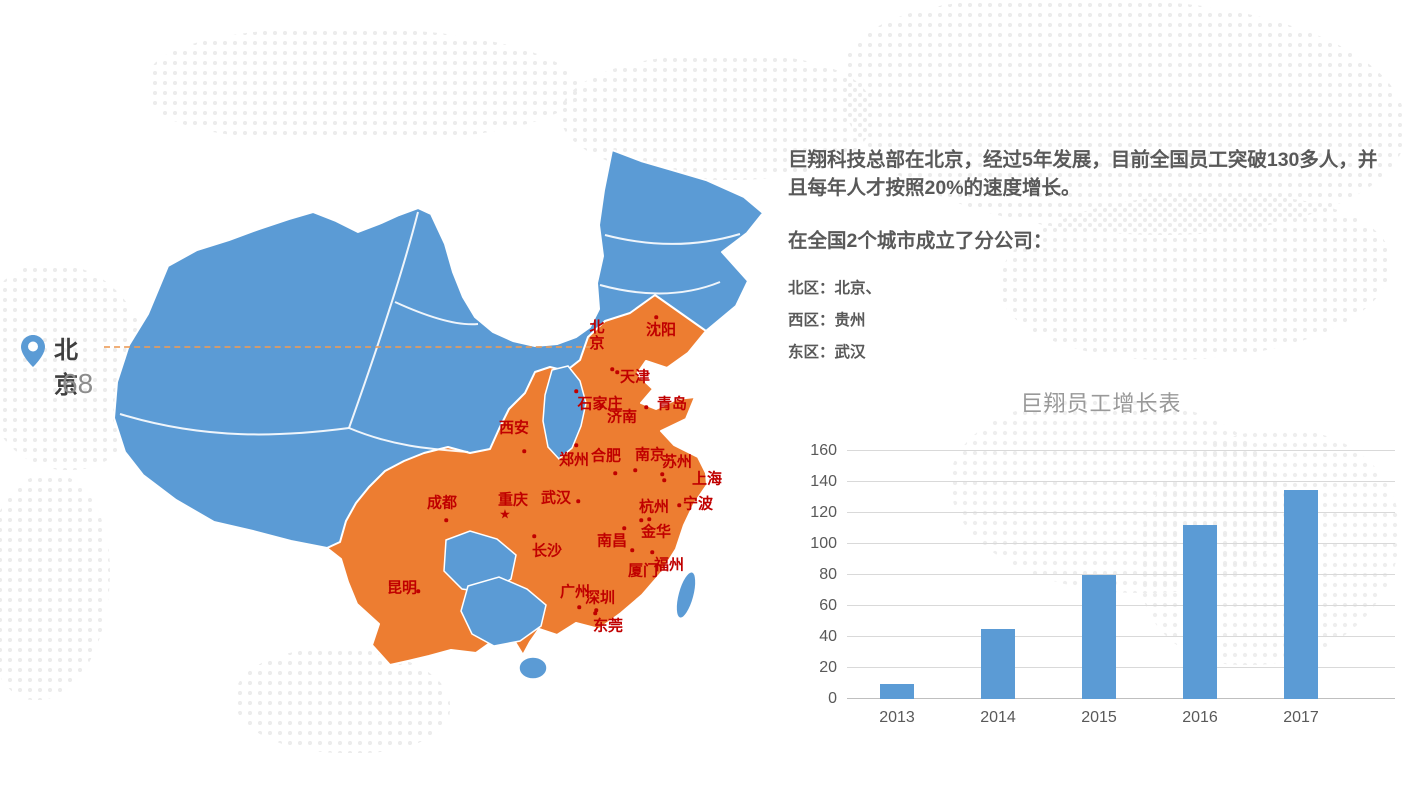 Image resolution: width=1412 pixels, height=793 pixels. I want to click on x-axis-tick-label: 2017, so click(1301, 717).